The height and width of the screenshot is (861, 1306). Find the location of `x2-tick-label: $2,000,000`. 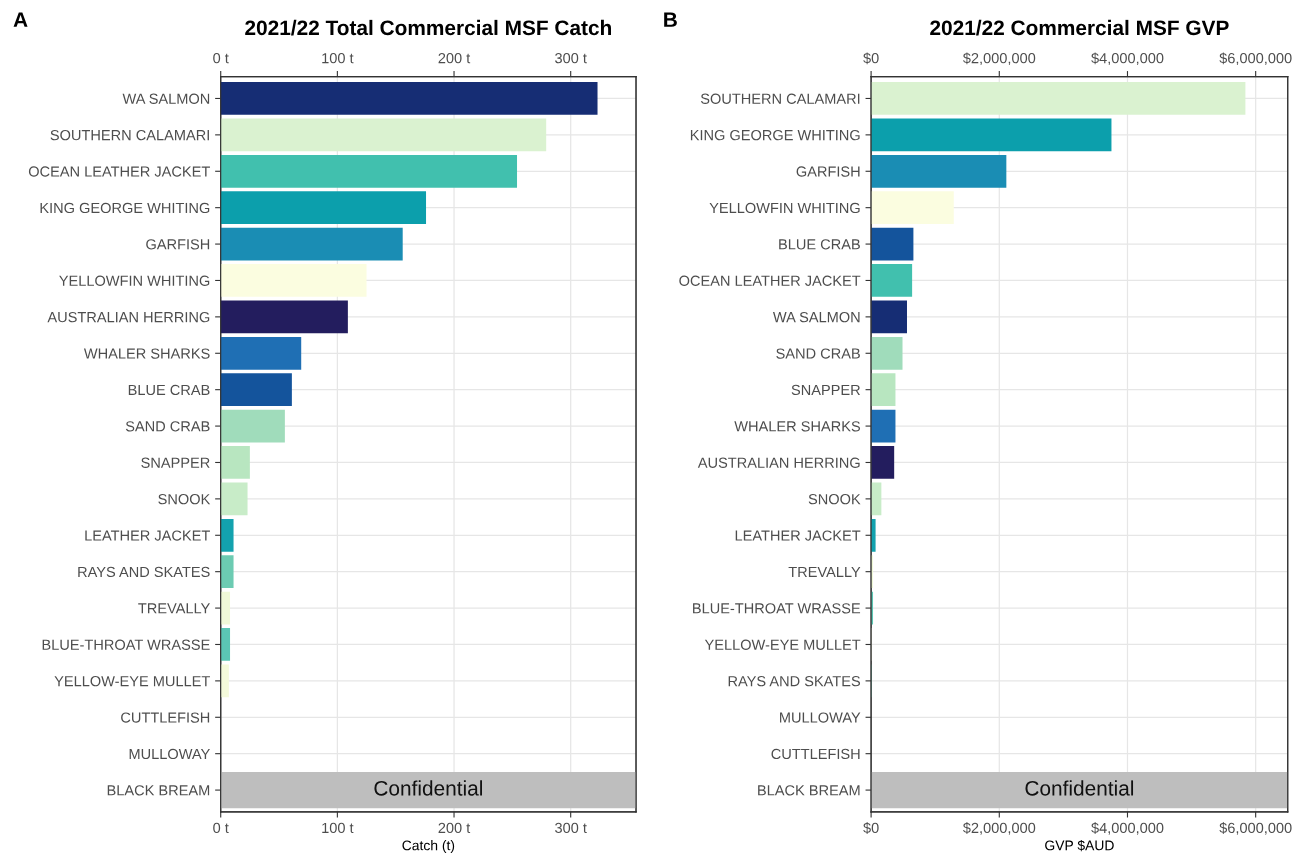

x2-tick-label: $2,000,000 is located at coordinates (999, 59).